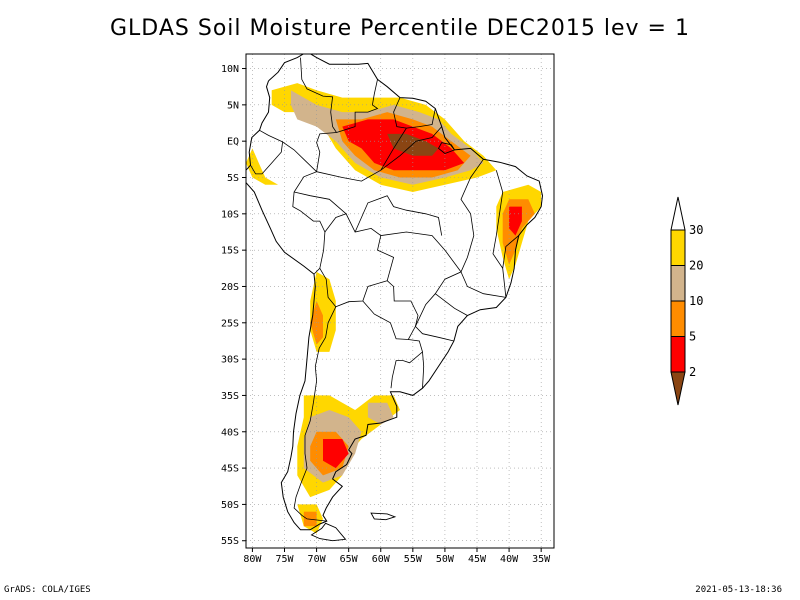  What do you see at coordinates (230, 251) in the screenshot?
I see `tick-label-lat: 15S` at bounding box center [230, 251].